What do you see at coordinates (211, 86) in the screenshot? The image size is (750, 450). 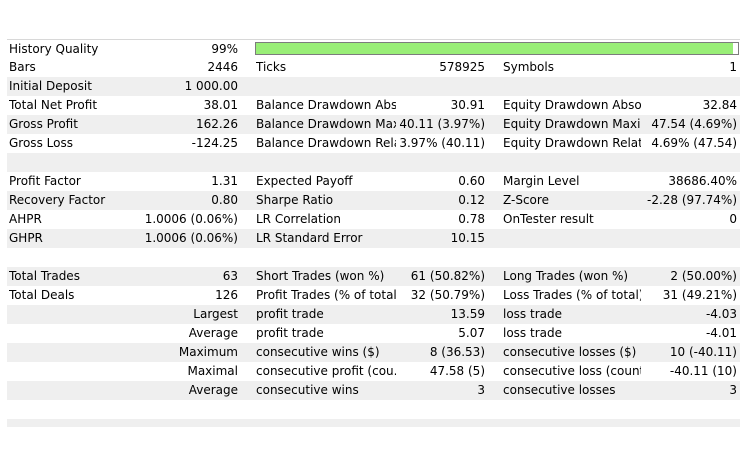 I see `cell-value-1: 1 000.00` at bounding box center [211, 86].